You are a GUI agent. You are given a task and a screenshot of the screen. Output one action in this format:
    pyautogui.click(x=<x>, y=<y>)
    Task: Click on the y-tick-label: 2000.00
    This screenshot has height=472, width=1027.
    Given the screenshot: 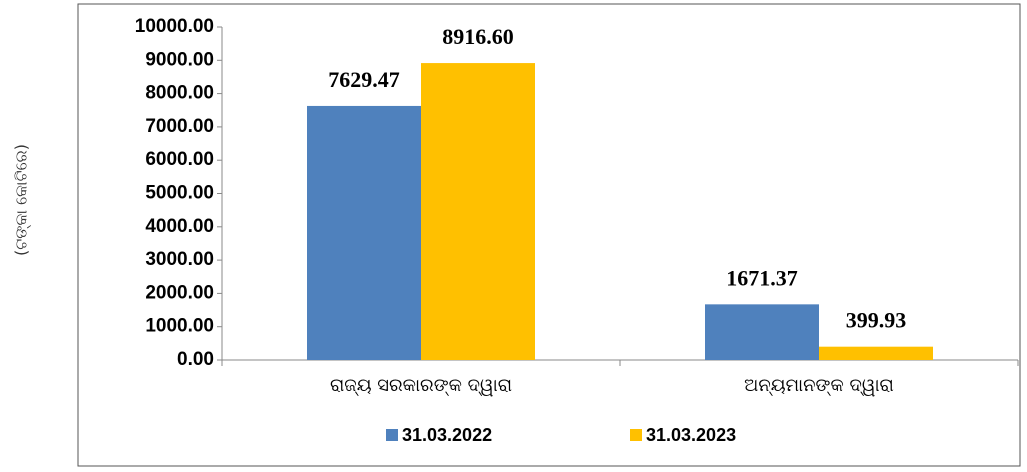 What is the action you would take?
    pyautogui.click(x=179, y=292)
    